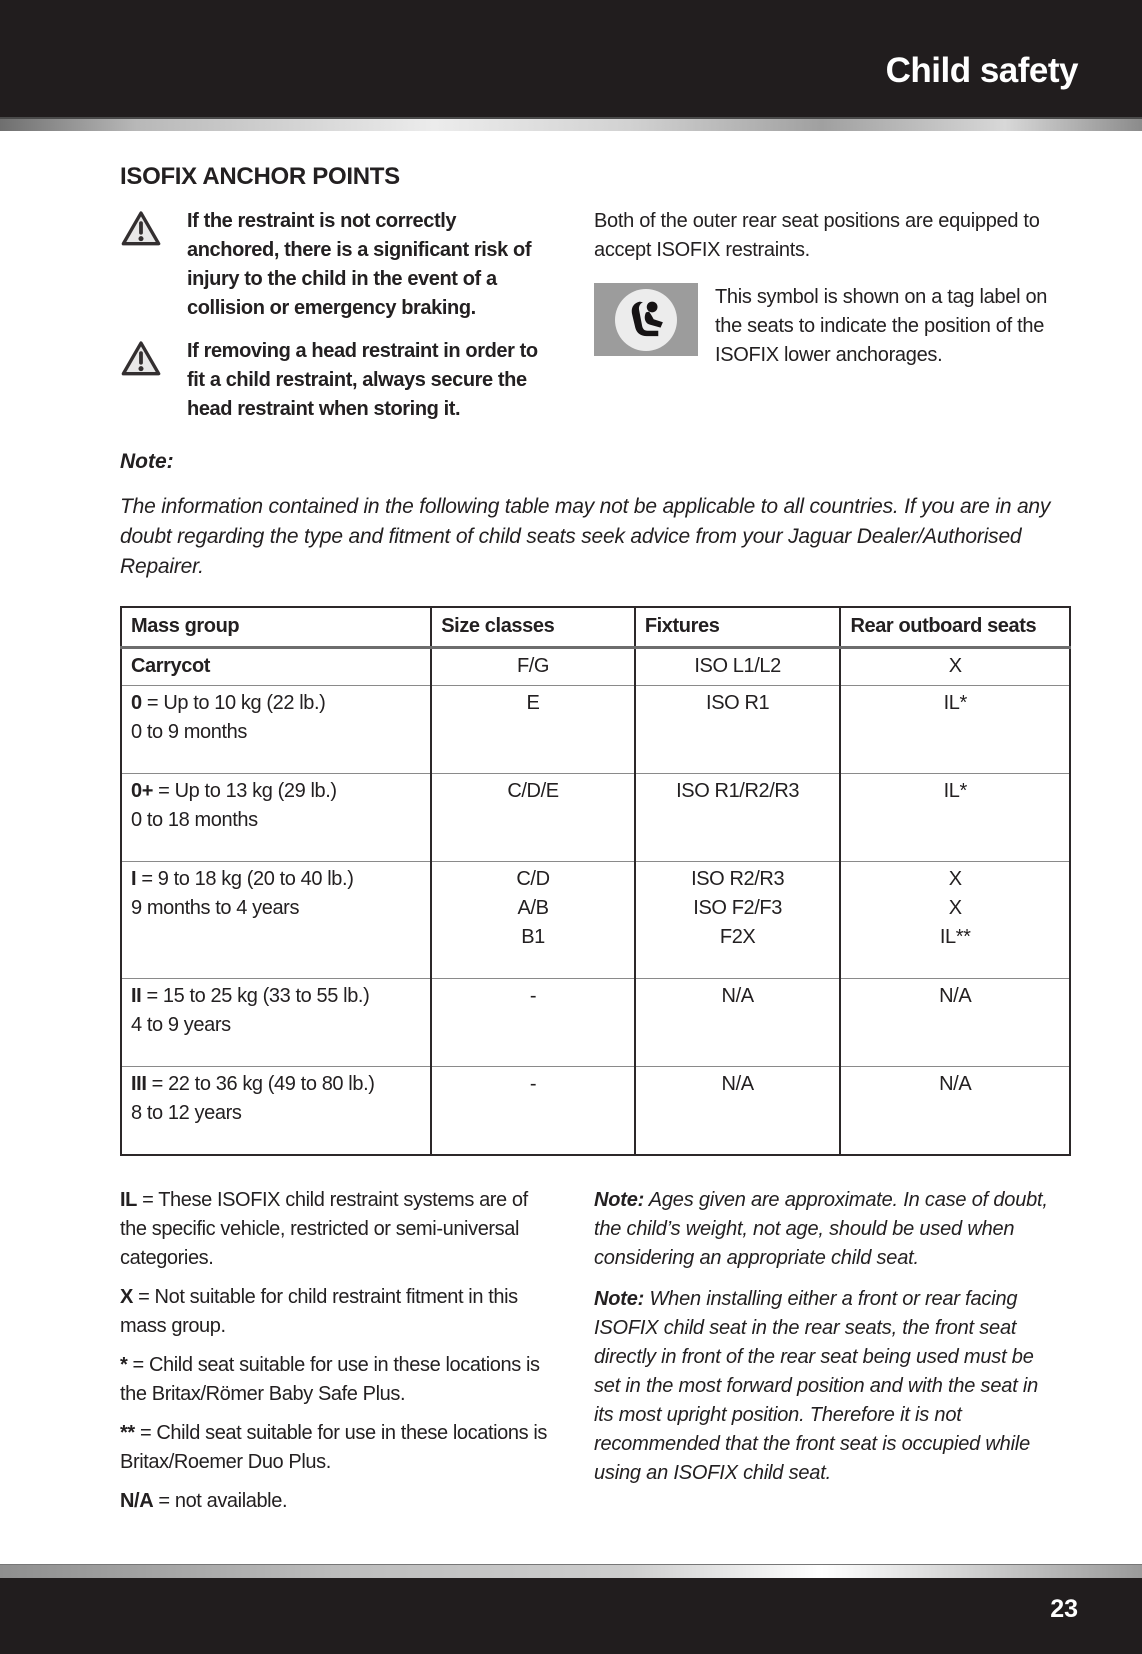 Image resolution: width=1142 pixels, height=1654 pixels. Describe the element at coordinates (571, 1571) in the screenshot. I see `footer-divider-strip` at that location.